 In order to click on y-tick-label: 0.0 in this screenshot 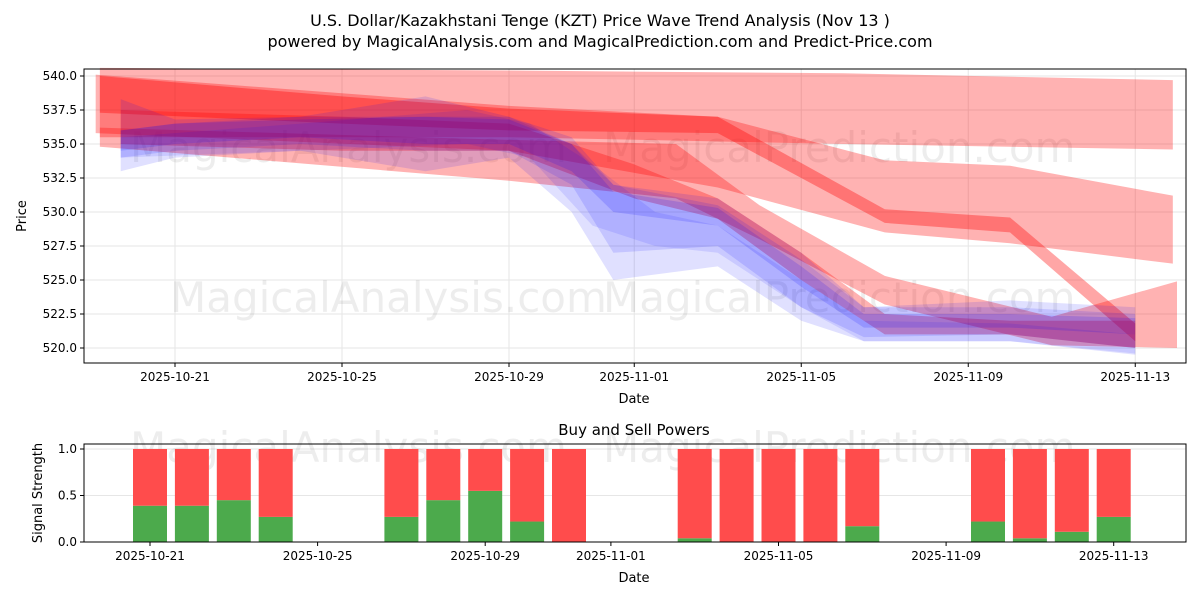, I will do `click(67, 542)`.